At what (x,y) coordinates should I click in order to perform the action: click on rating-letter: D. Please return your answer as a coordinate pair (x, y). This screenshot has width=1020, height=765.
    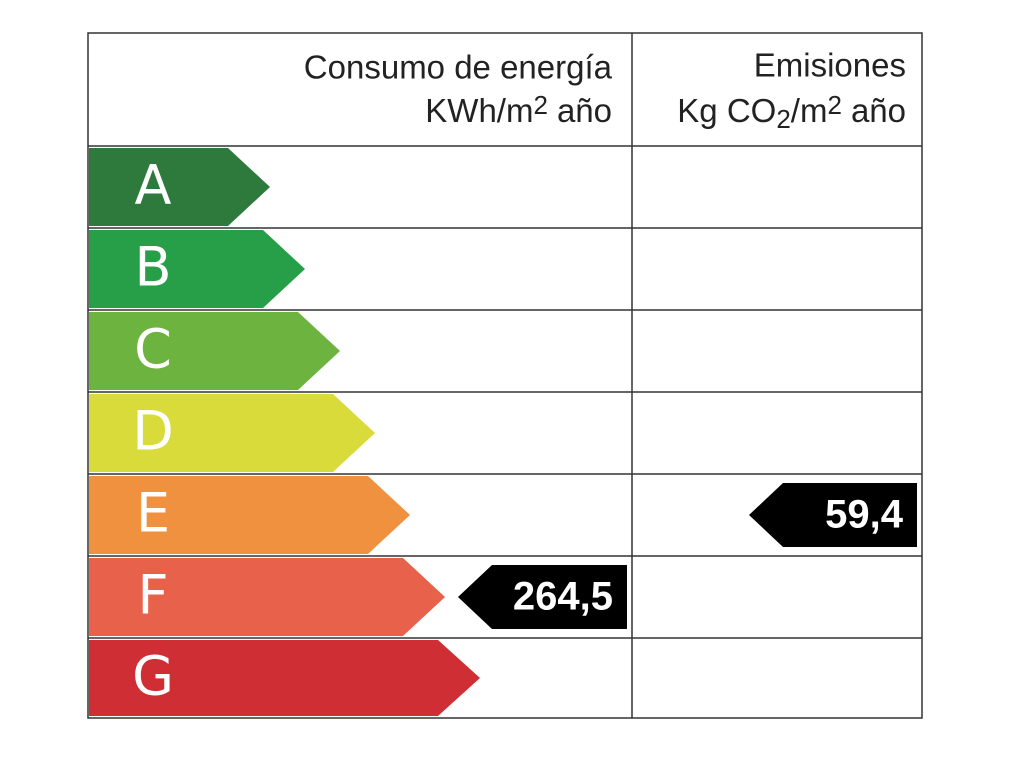
    Looking at the image, I should click on (153, 431).